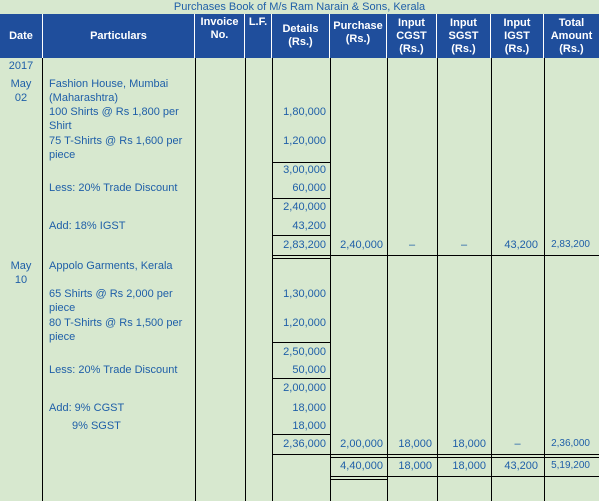 The height and width of the screenshot is (501, 599). What do you see at coordinates (87, 408) in the screenshot?
I see `entry2-cgst-label: Add: 9% CGST` at bounding box center [87, 408].